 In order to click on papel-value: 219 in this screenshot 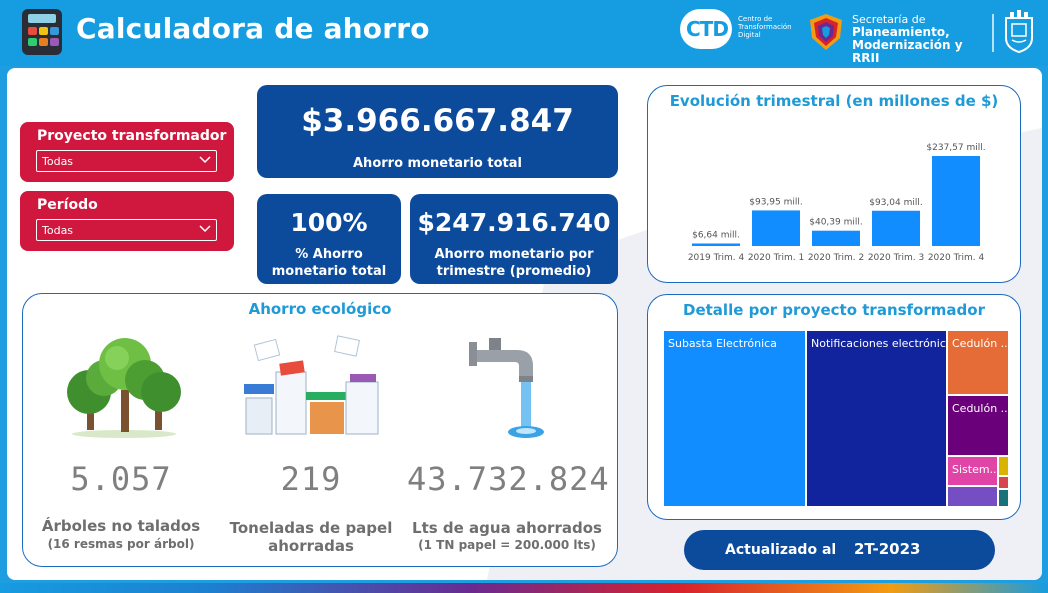, I will do `click(311, 479)`.